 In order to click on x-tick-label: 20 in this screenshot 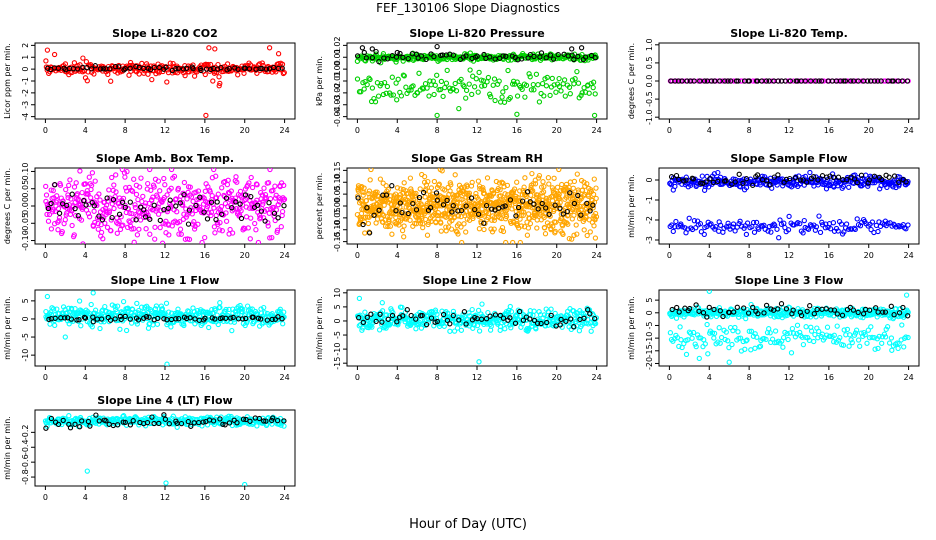, I will do `click(557, 255)`.